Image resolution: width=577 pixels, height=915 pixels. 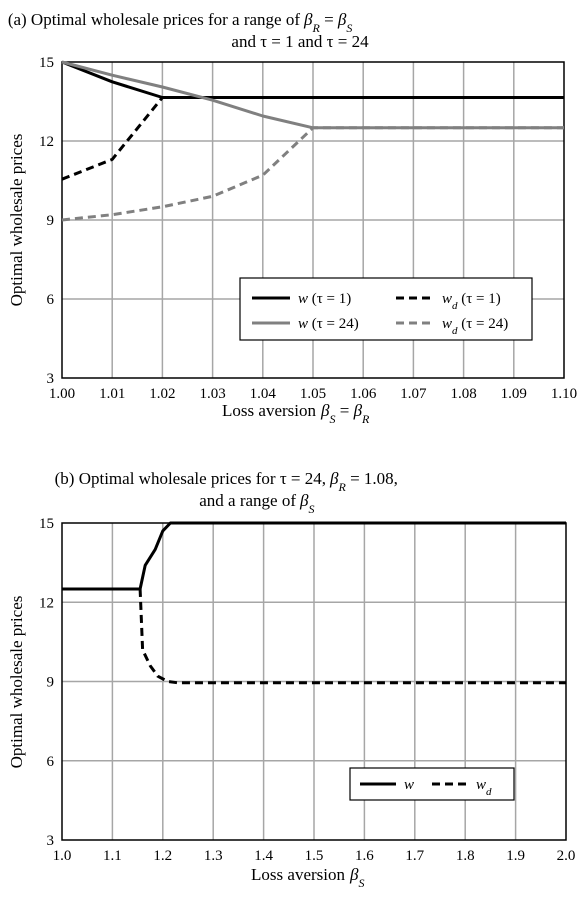 I want to click on panel-a-x-axis-label-expr: βS = βR, so click(x=345, y=413).